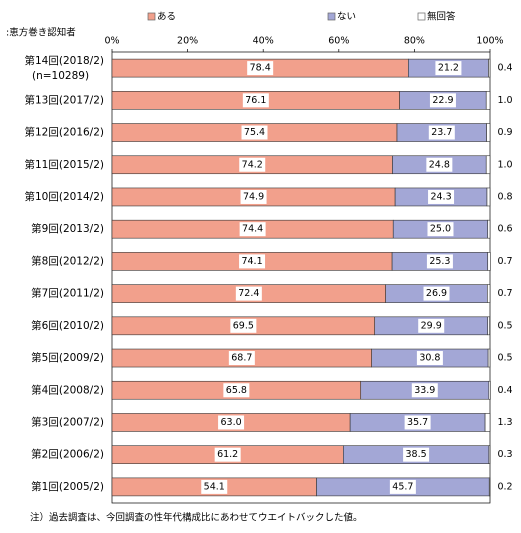 This screenshot has height=533, width=521. I want to click on category-label: 第12回(2016/2), so click(65, 132).